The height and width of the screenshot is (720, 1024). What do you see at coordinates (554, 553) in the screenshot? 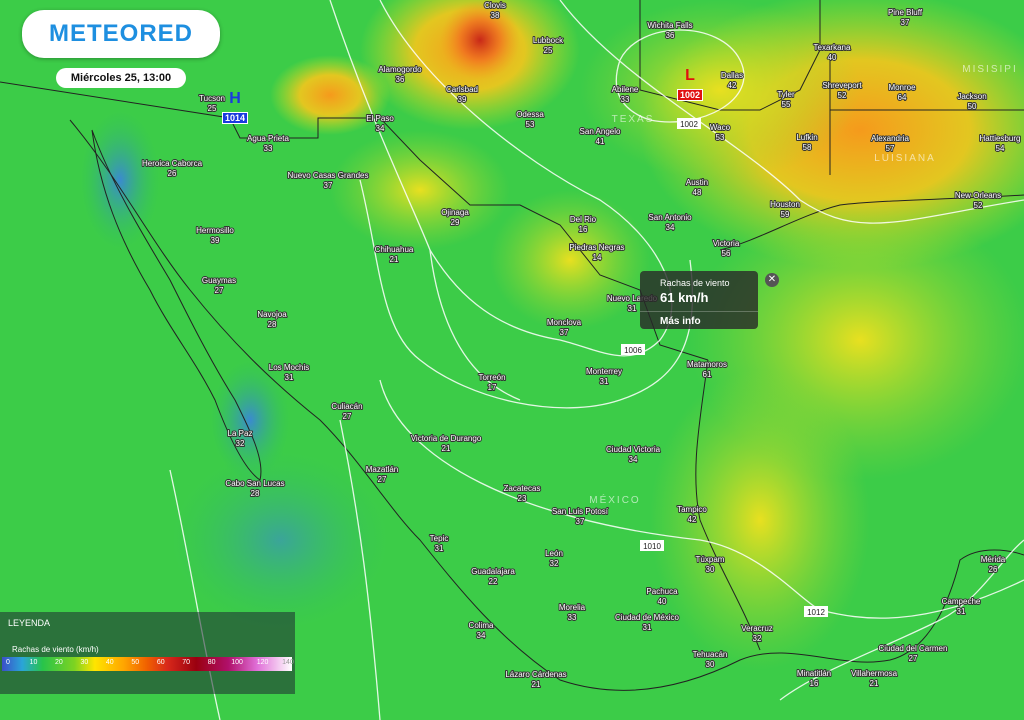
I see `city-name: León` at bounding box center [554, 553].